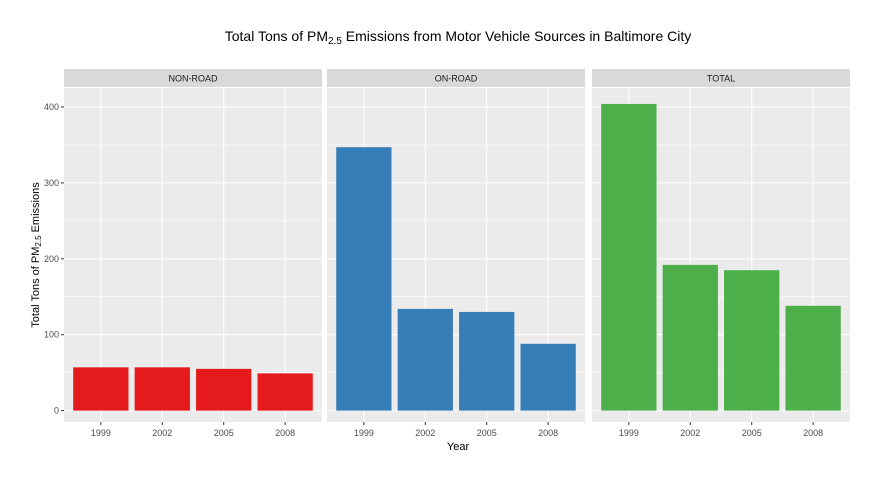 The height and width of the screenshot is (480, 880). I want to click on bar-total-1999, so click(629, 257).